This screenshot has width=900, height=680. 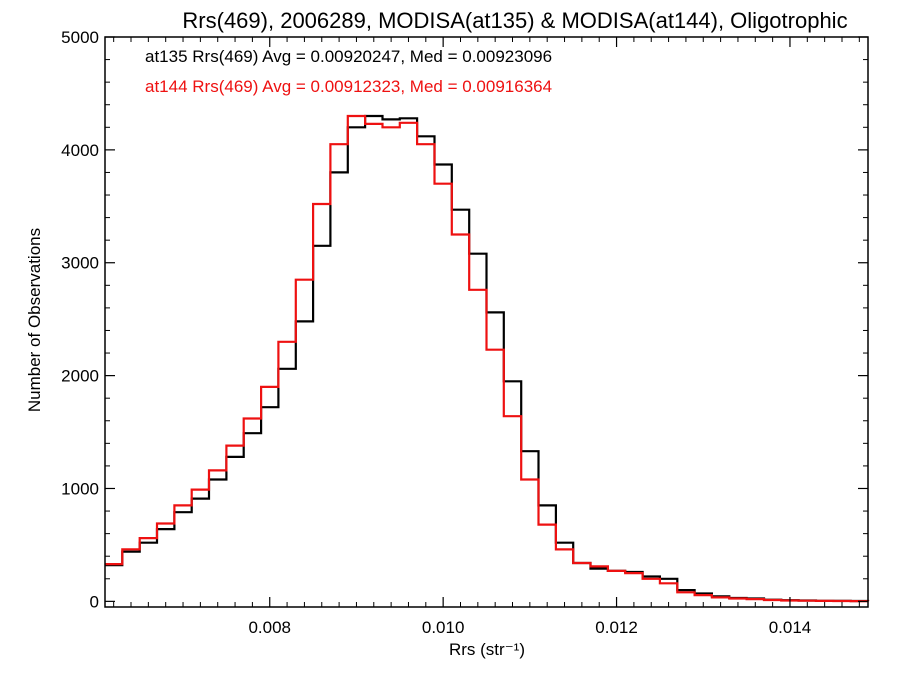 What do you see at coordinates (269, 627) in the screenshot?
I see `x-tick-label: 0.008` at bounding box center [269, 627].